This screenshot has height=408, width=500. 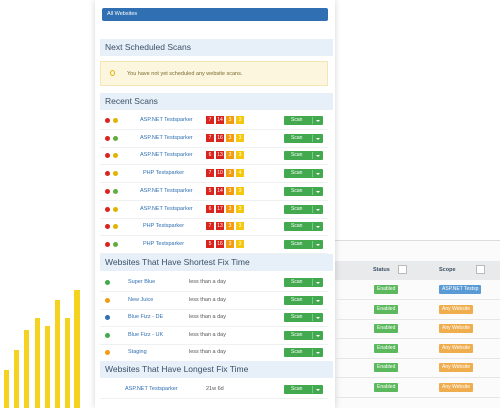 I want to click on issue-count: 17, so click(x=220, y=208).